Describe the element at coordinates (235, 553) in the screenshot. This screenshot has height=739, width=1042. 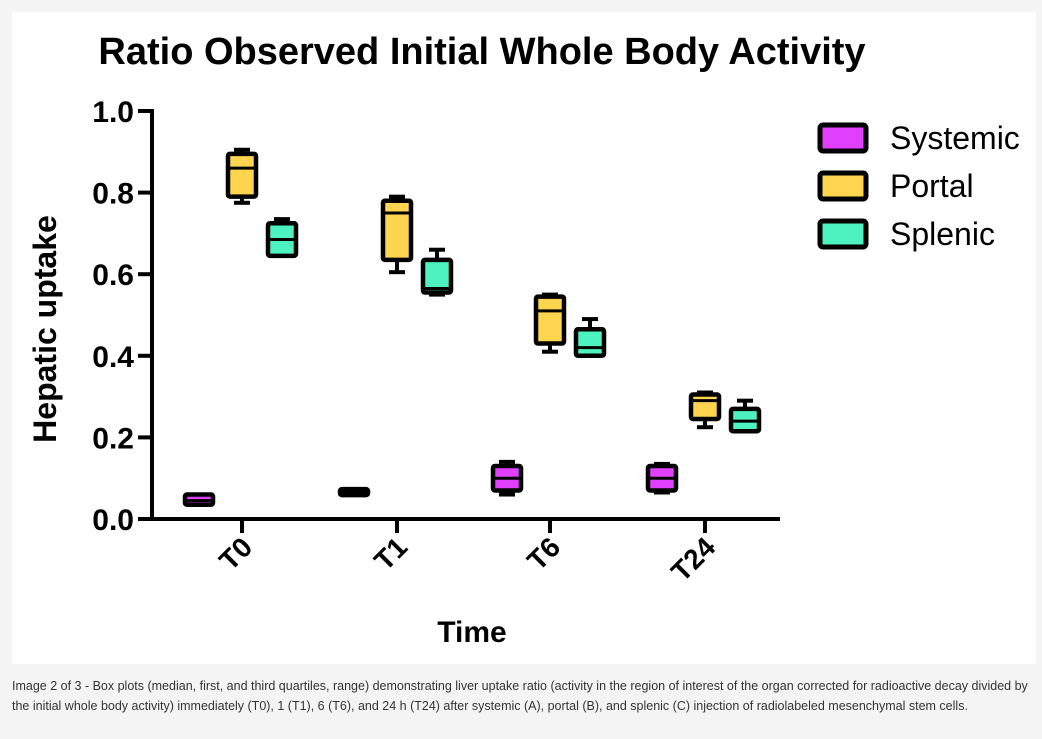
I see `x-tick-label: T0` at that location.